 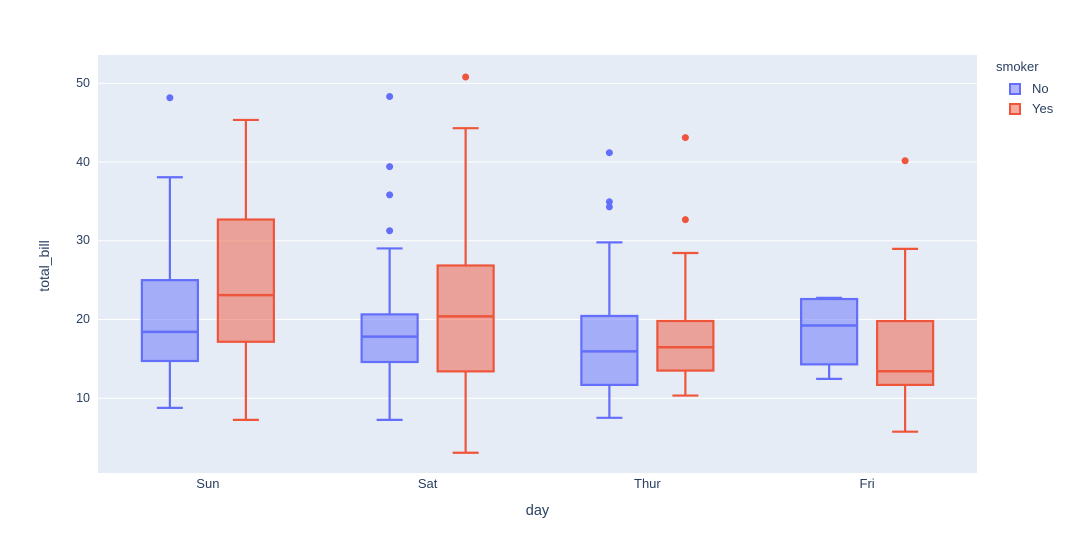 I want to click on box-sun-no, so click(x=169, y=251).